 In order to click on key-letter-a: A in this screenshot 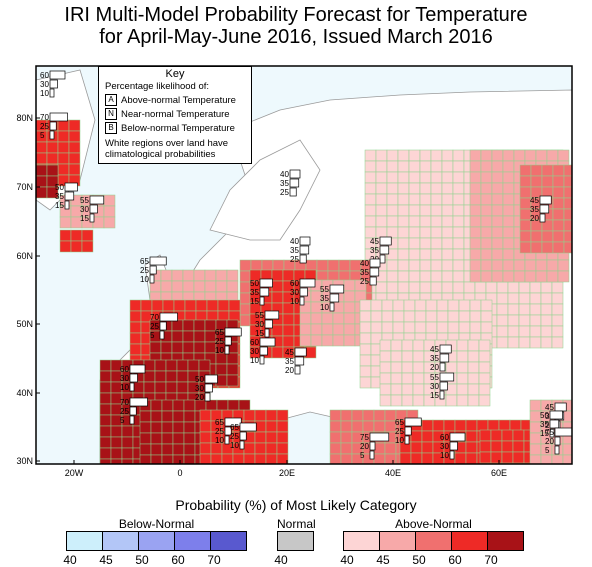, I will do `click(111, 100)`.